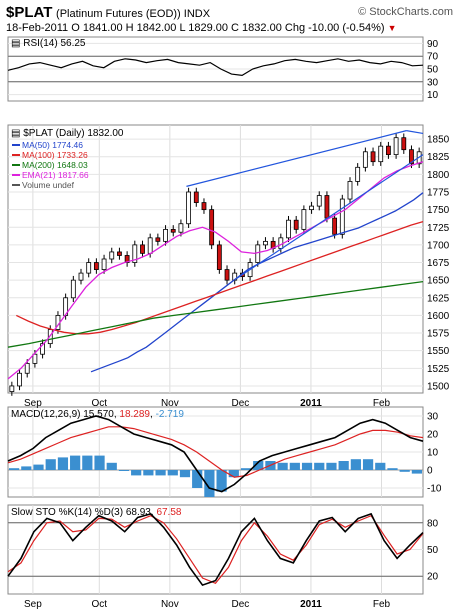  Describe the element at coordinates (438, 157) in the screenshot. I see `price-tick-label: 1825` at that location.